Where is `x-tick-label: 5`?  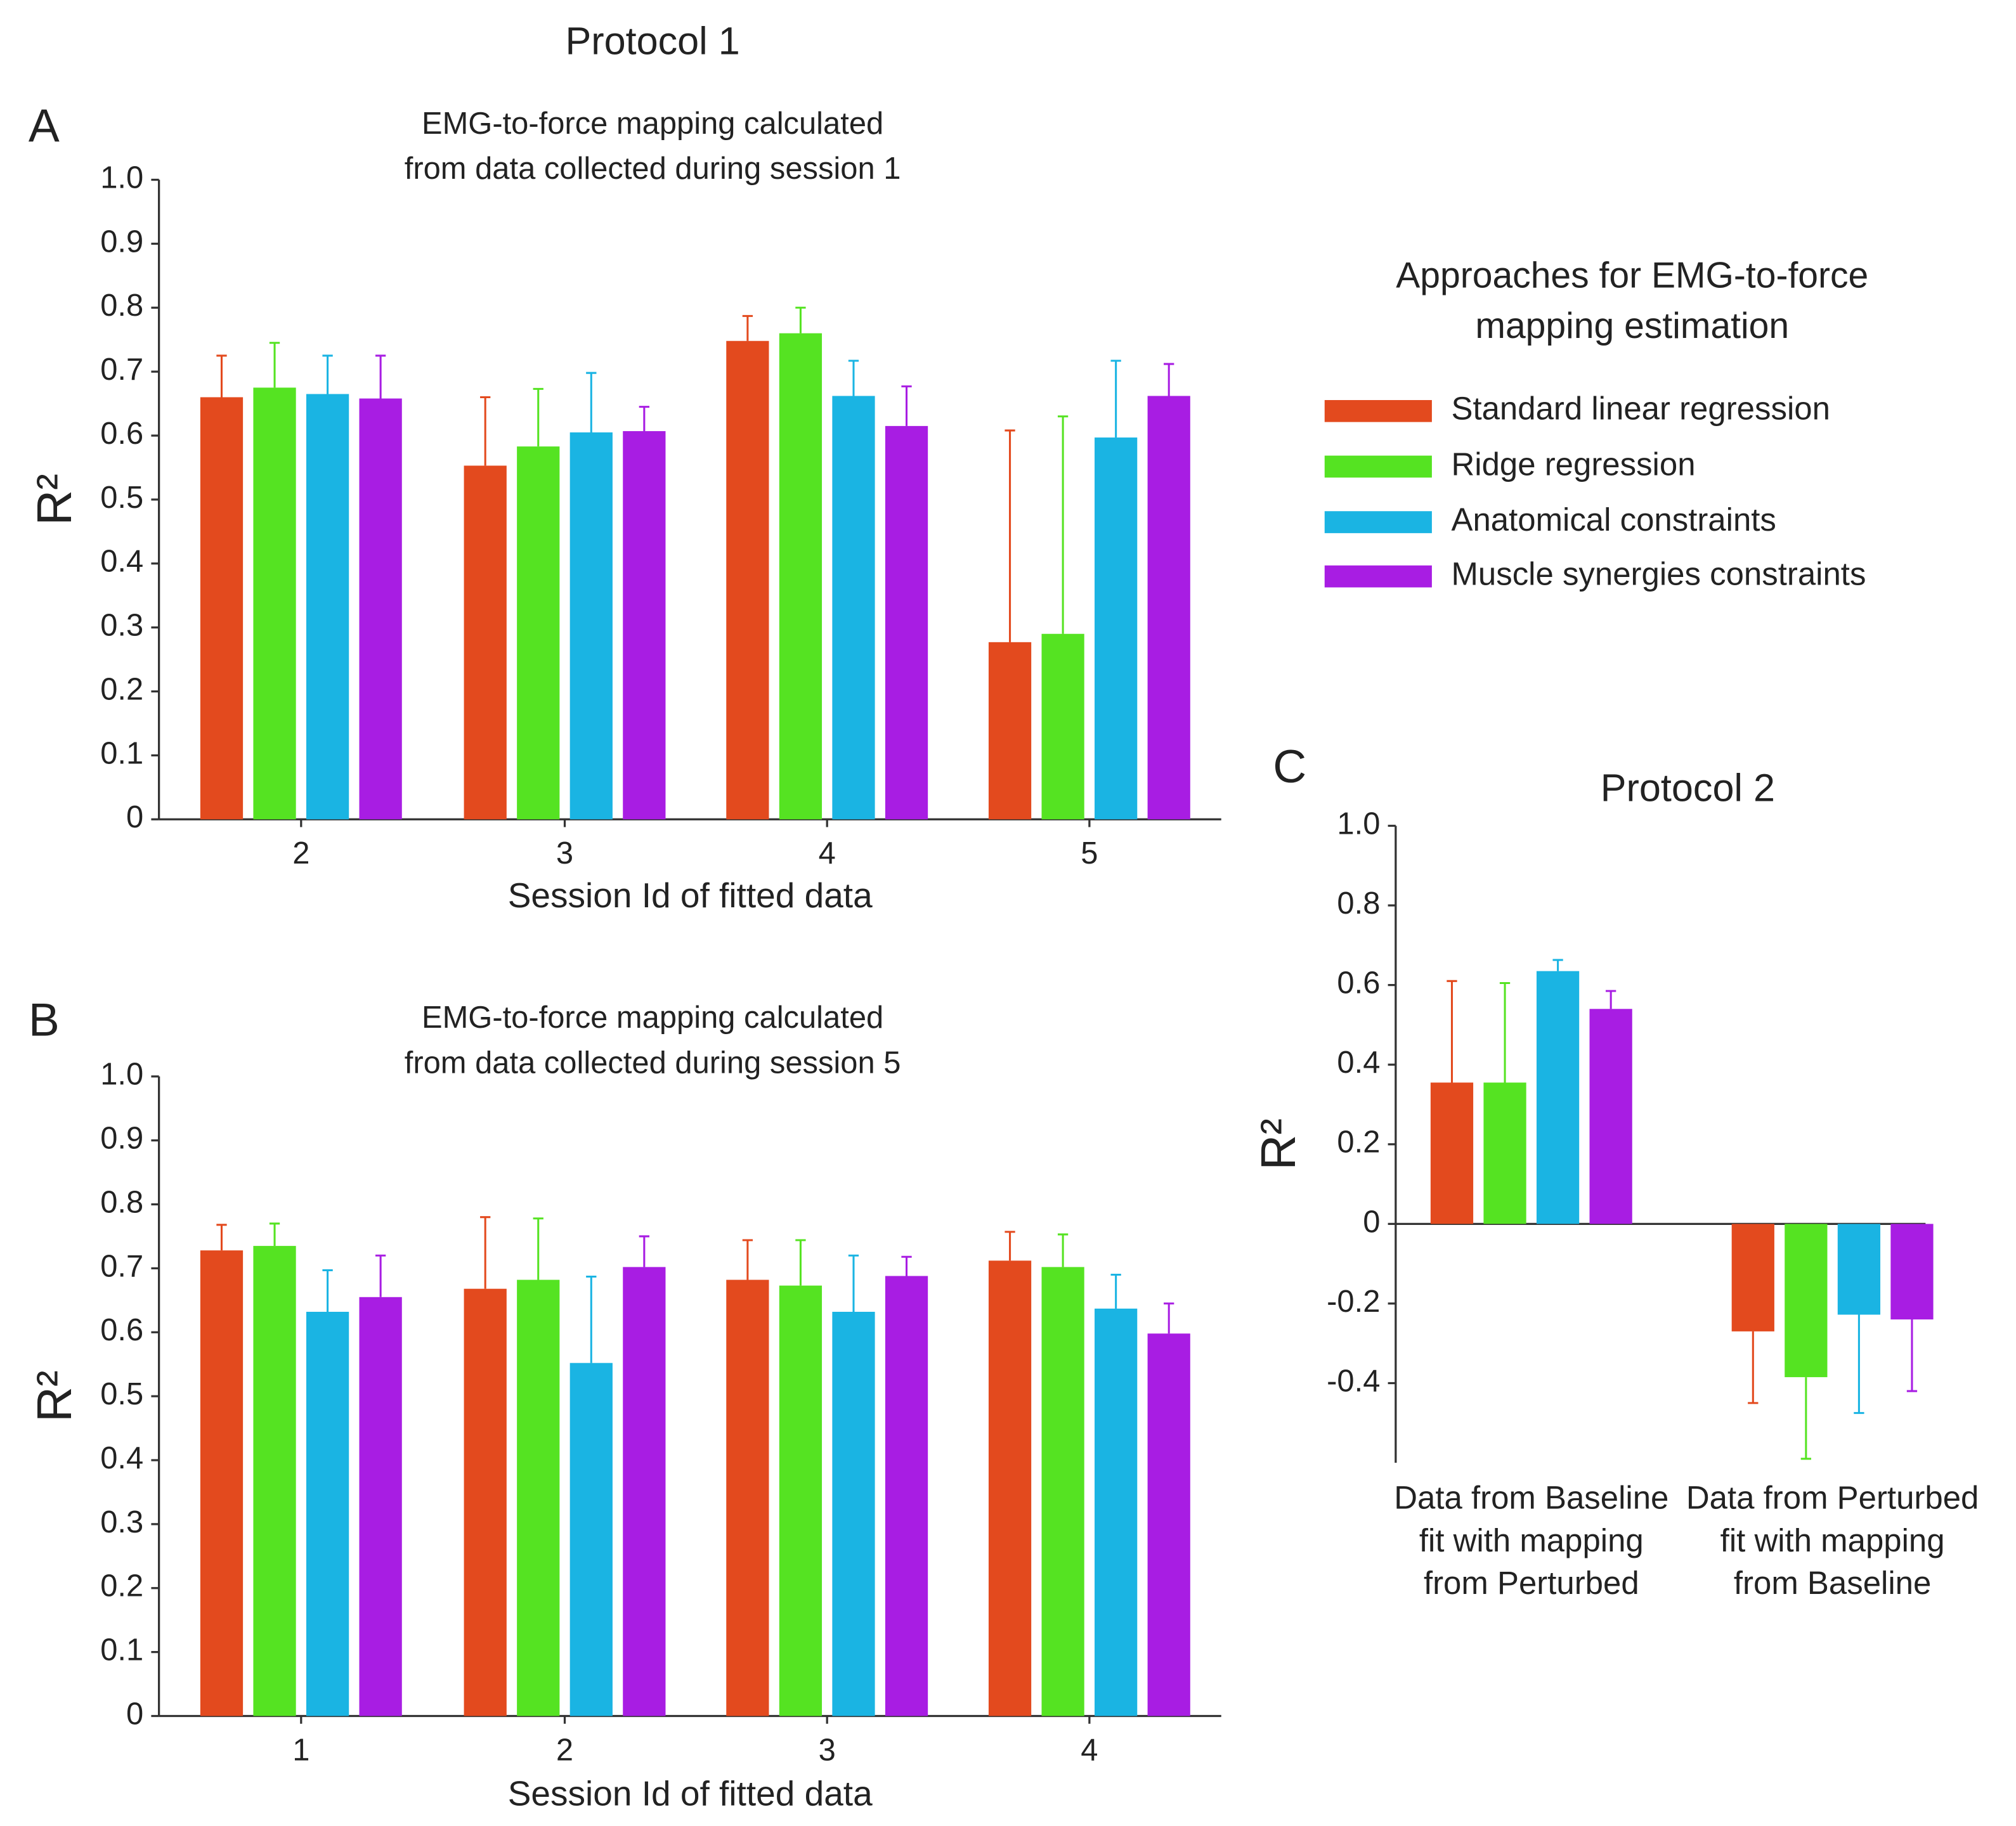
x-tick-label: 5 is located at coordinates (1089, 853).